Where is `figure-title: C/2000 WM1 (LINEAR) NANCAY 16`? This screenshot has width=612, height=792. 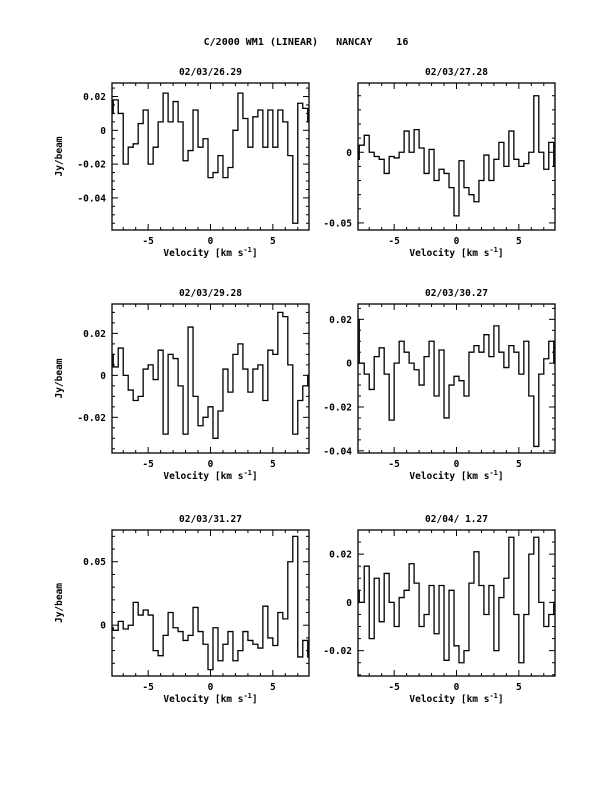 figure-title: C/2000 WM1 (LINEAR) NANCAY 16 is located at coordinates (306, 42).